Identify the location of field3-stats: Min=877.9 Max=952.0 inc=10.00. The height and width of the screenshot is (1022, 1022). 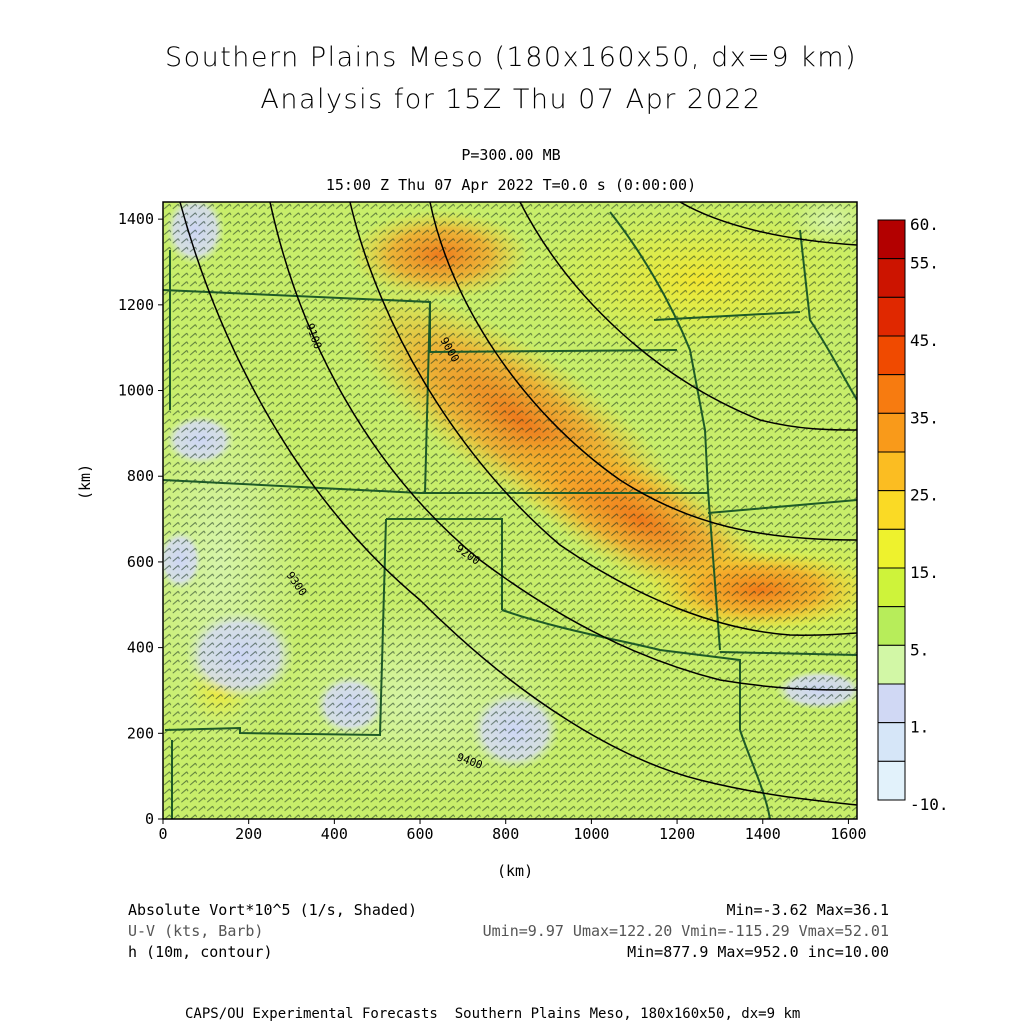
(758, 952).